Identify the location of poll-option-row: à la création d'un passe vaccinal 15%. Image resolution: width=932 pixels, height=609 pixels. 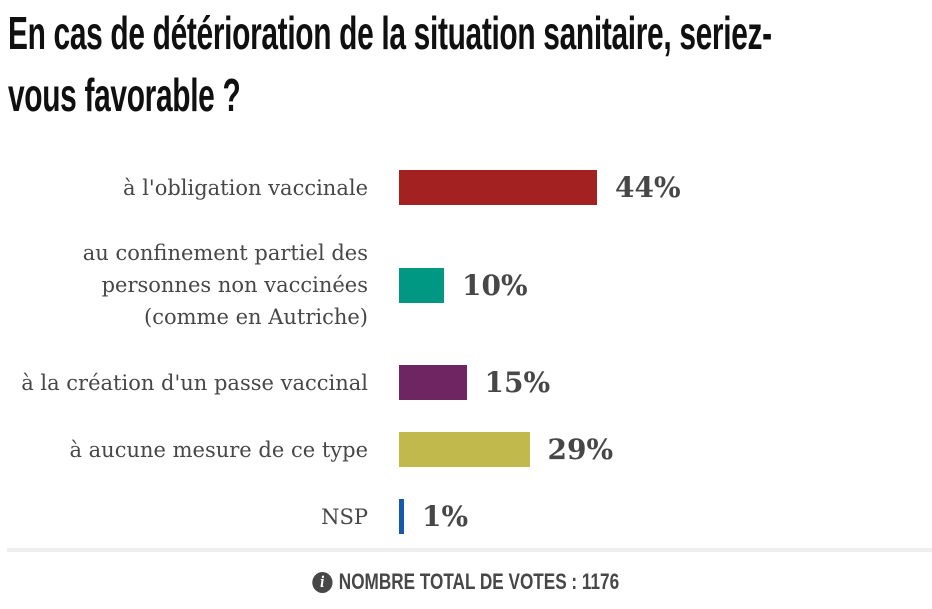
(466, 382).